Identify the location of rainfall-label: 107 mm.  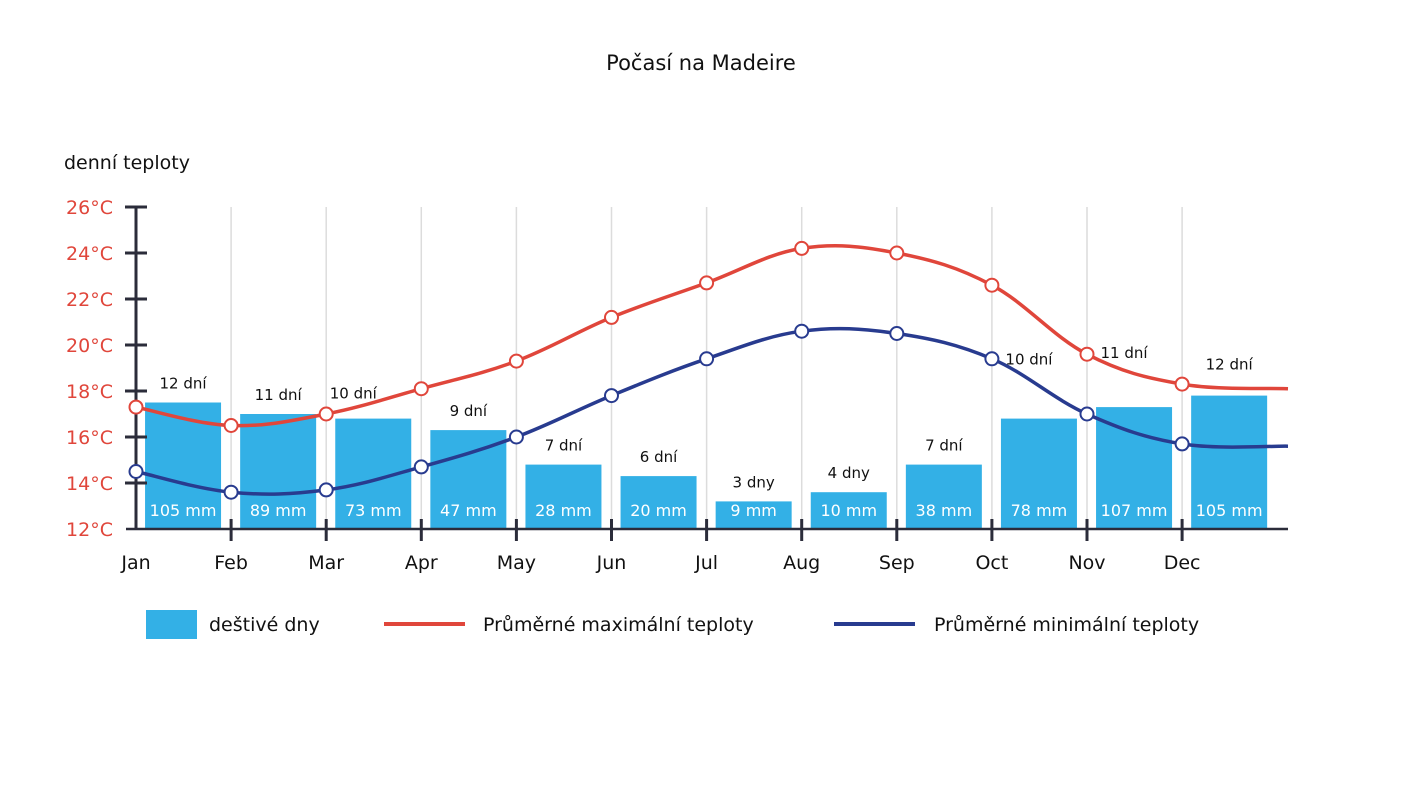
(1134, 510).